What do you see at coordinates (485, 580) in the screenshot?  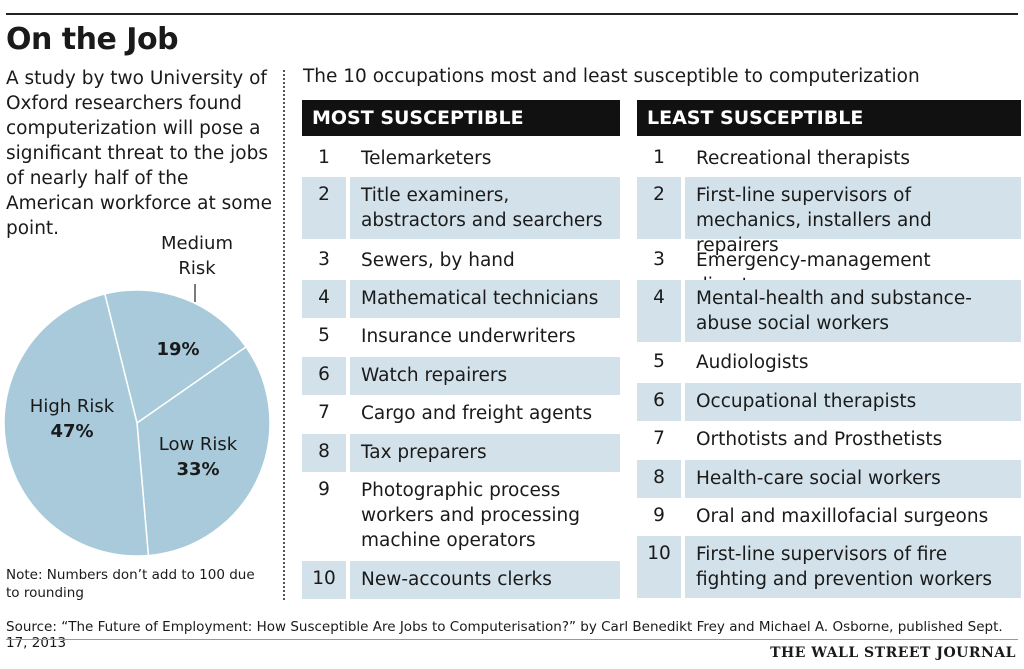 I see `occupation-name: New-accounts clerks` at bounding box center [485, 580].